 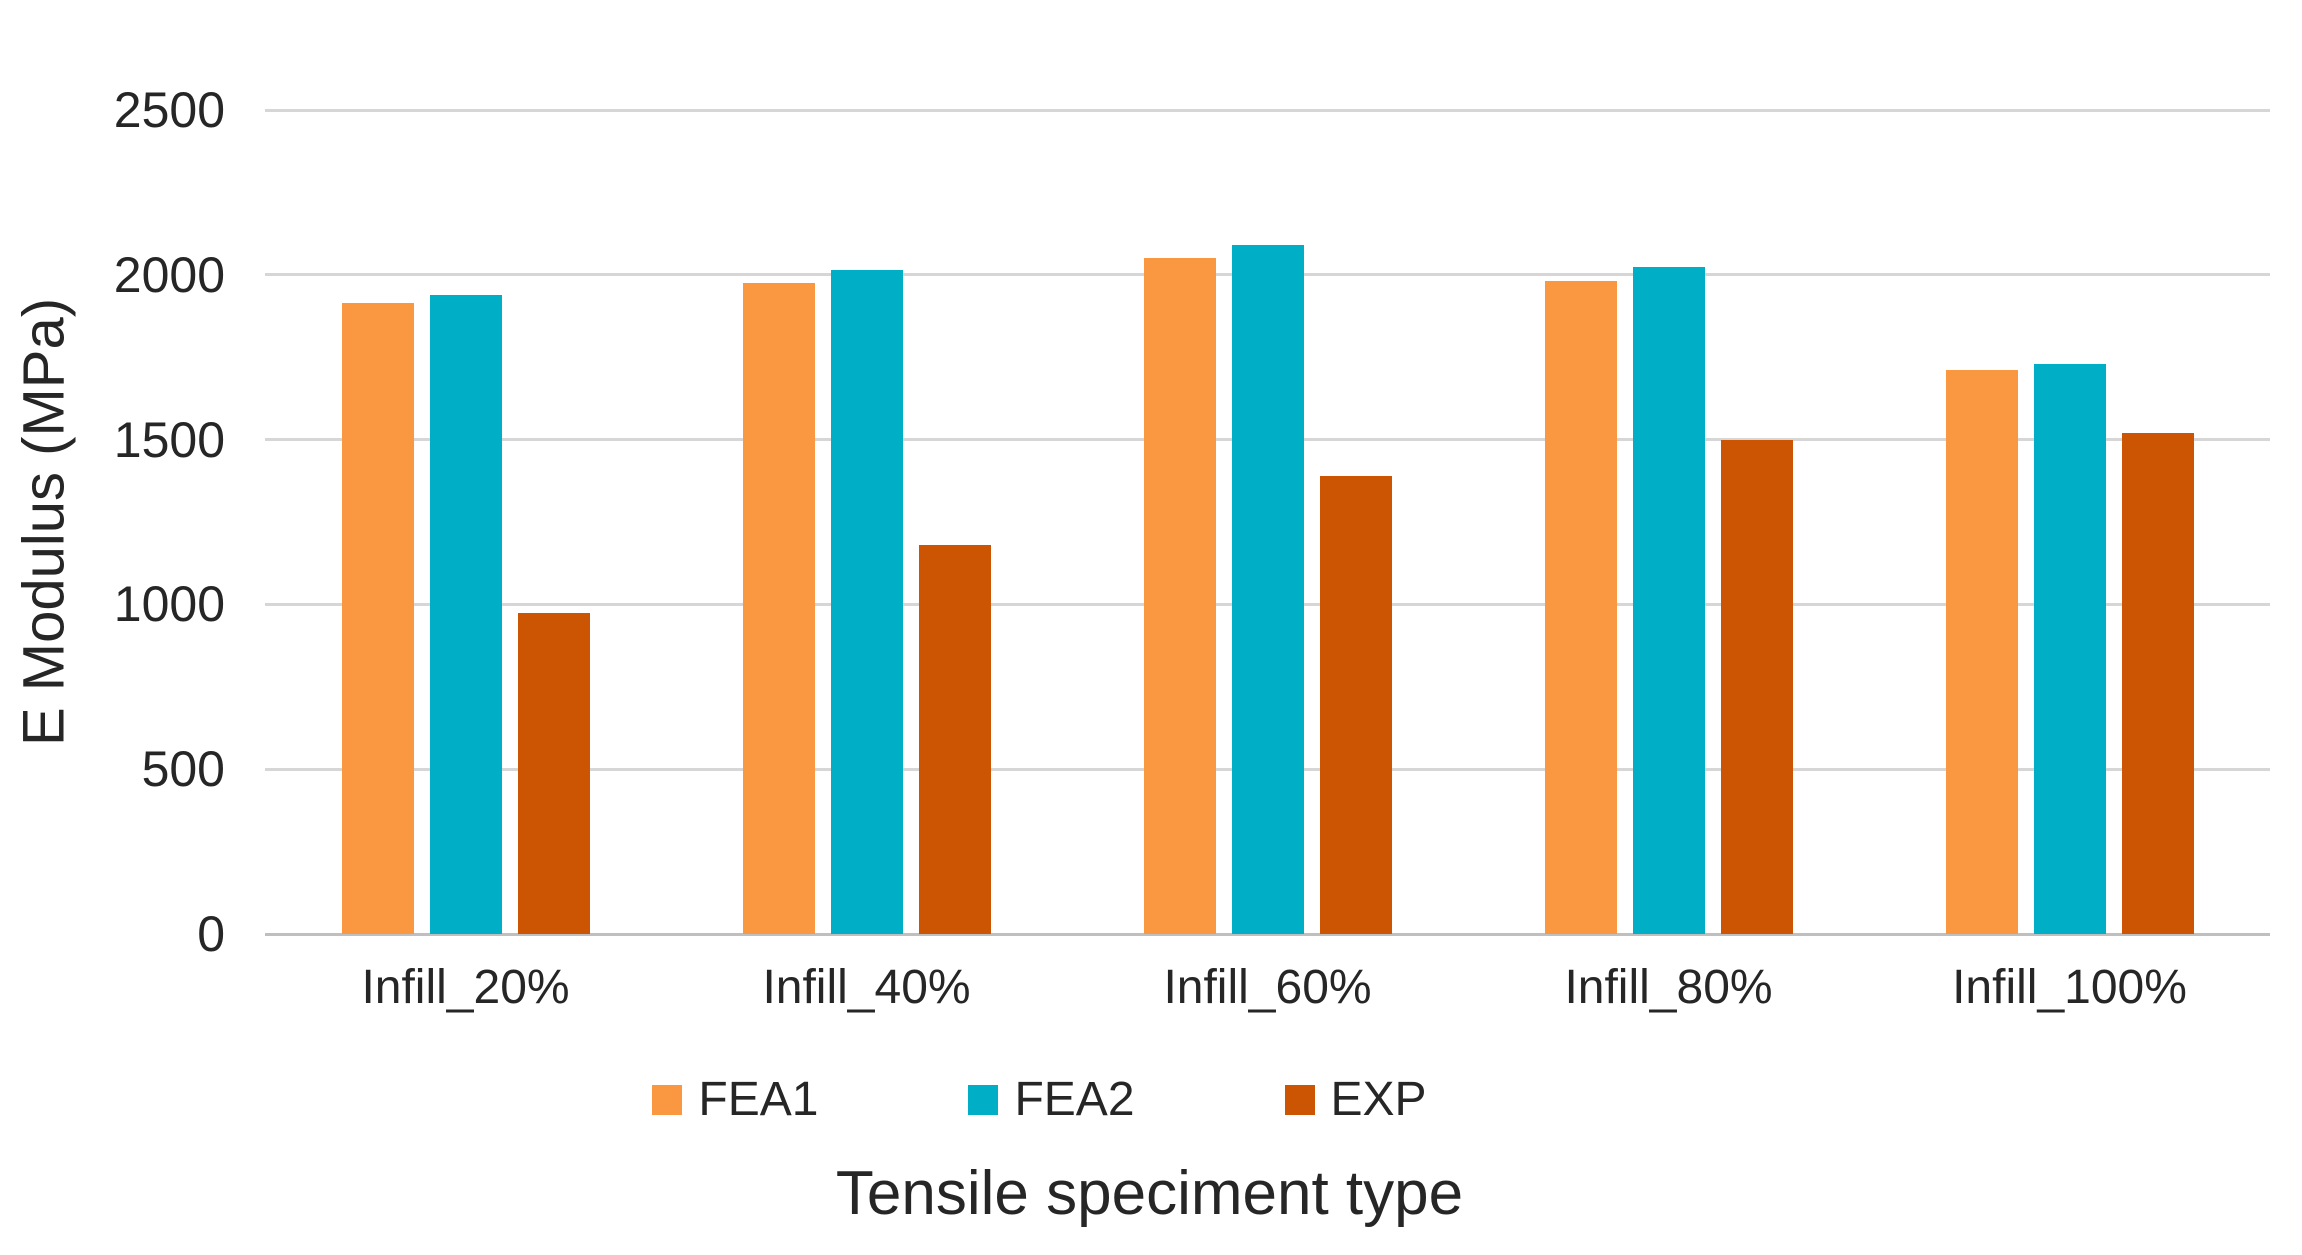 I want to click on bar-fea1-infill_100%, so click(x=1981, y=652).